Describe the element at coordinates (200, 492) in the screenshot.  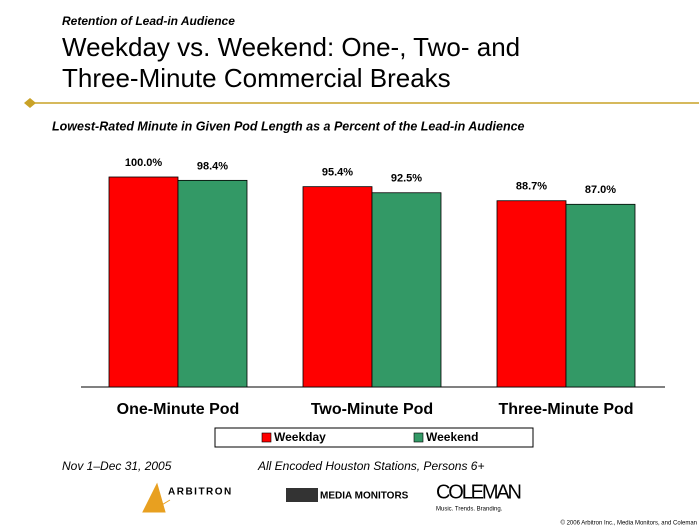
I see `logo-text: ARBITRON` at that location.